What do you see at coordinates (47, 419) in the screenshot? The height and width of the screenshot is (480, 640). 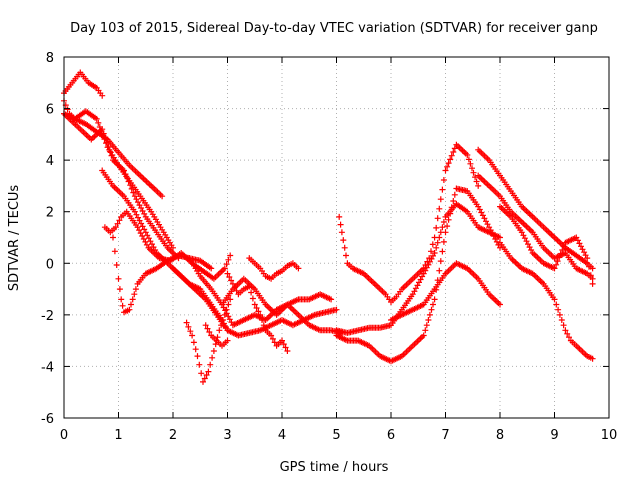 I see `y-tick-label: -6` at bounding box center [47, 419].